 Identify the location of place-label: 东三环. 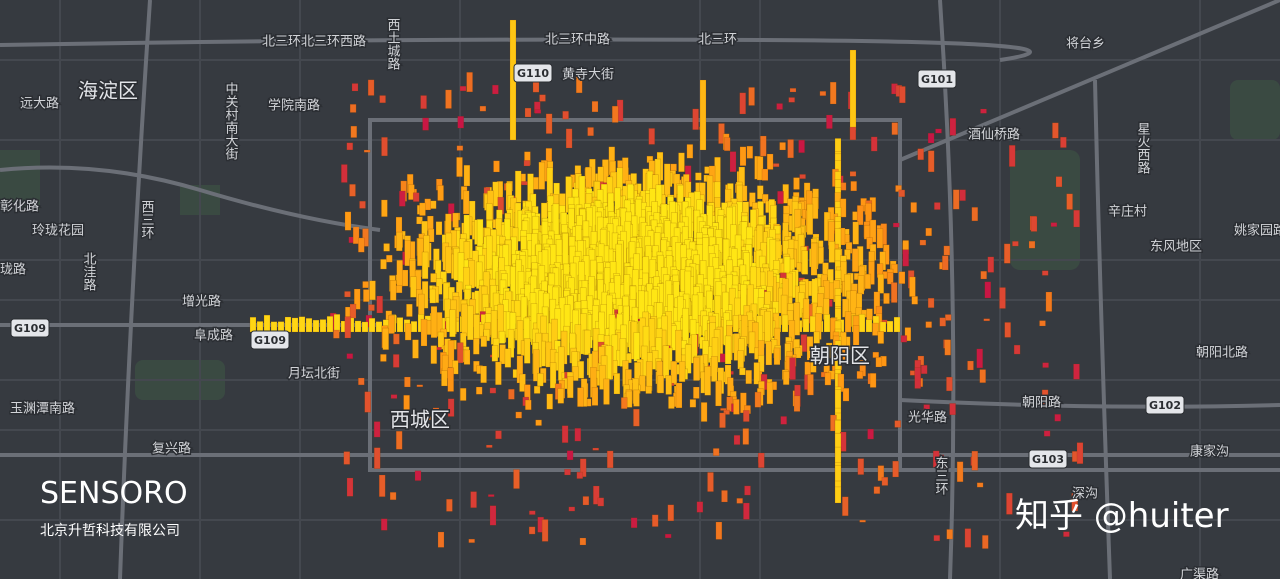
(941, 475).